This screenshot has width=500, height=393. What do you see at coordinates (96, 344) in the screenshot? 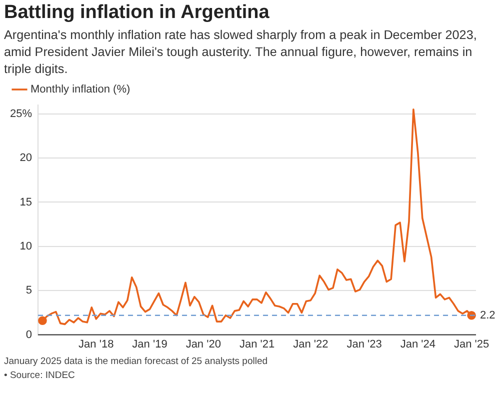
I see `x-tick-label: Jan '18` at bounding box center [96, 344].